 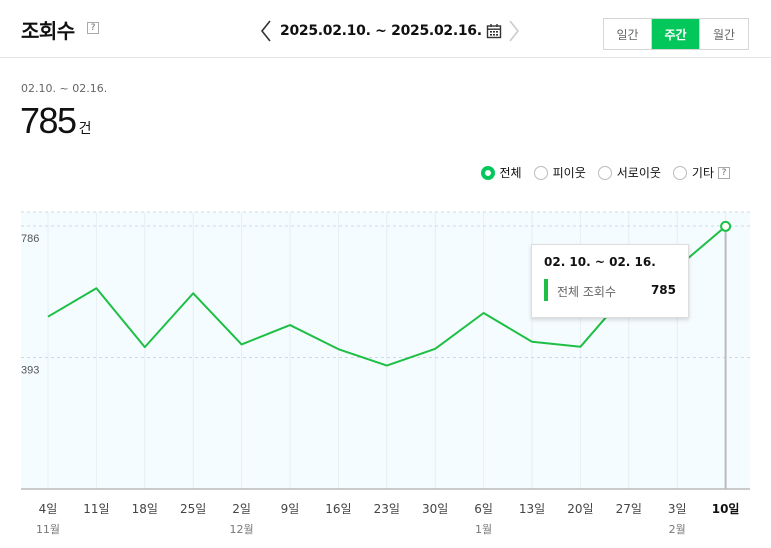 I want to click on chart-tooltip: 02. 10. ~ 02. 16. 전체 조회수 785, so click(x=610, y=281).